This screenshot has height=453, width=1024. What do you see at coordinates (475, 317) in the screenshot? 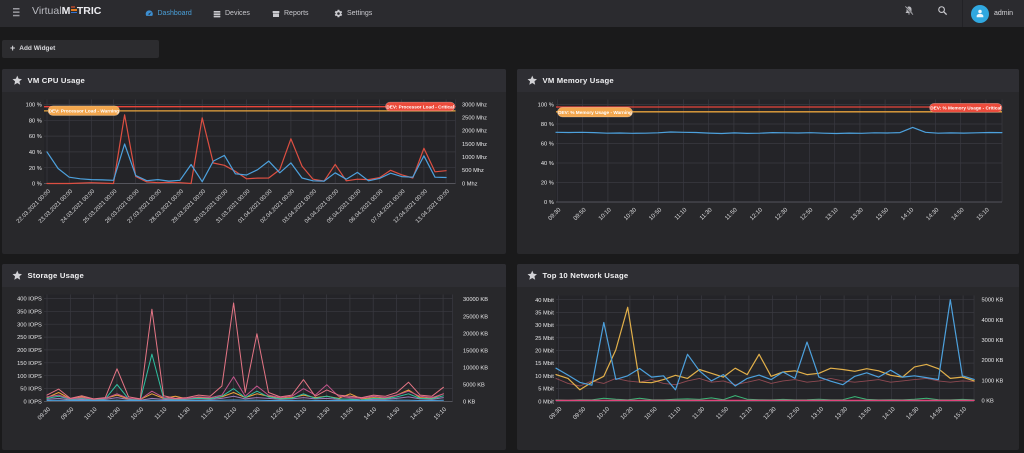
I see `svg-text: 25000 KB` at bounding box center [475, 317].